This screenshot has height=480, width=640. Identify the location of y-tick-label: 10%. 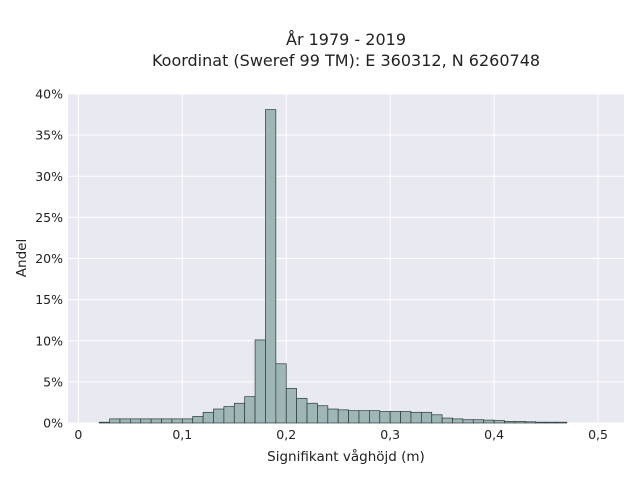
(49, 340).